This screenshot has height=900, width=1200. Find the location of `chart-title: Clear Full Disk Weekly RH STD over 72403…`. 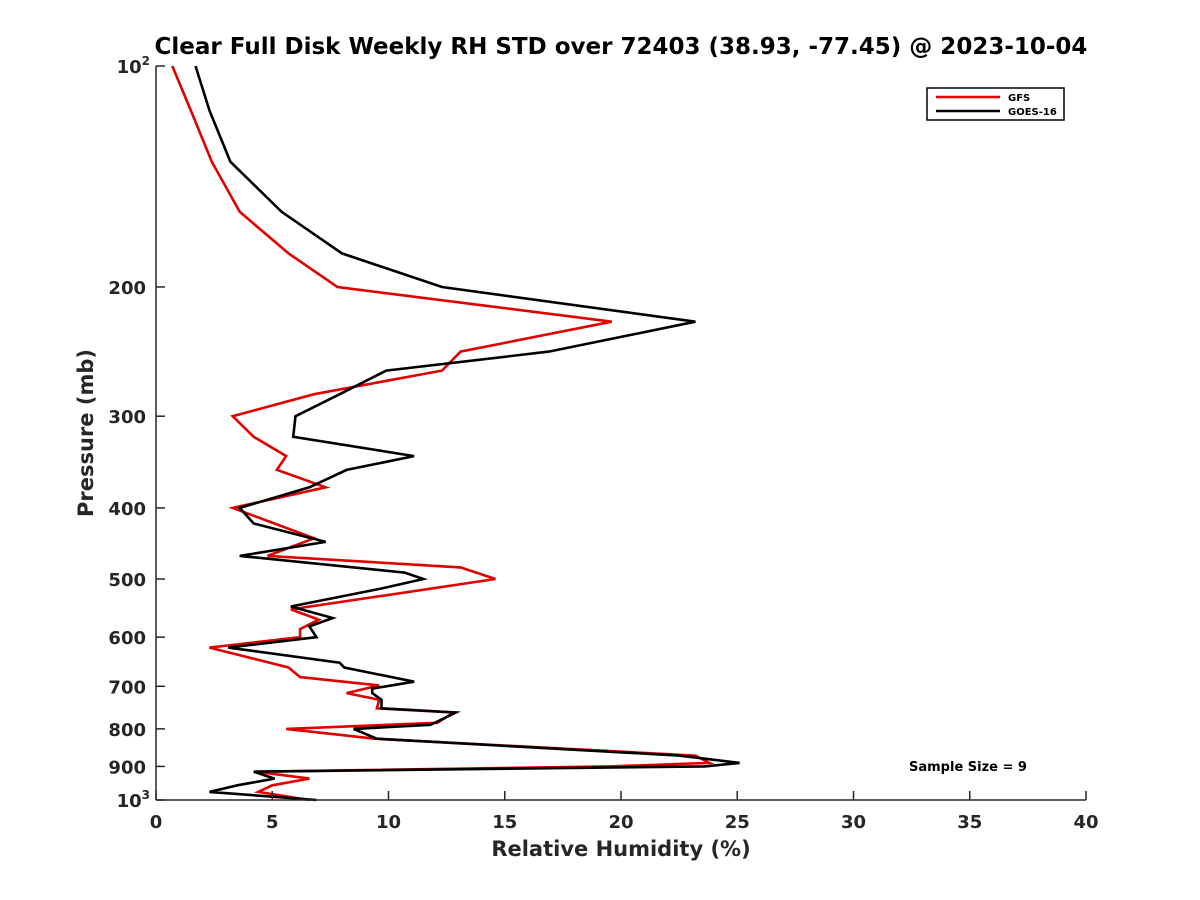

chart-title: Clear Full Disk Weekly RH STD over 72403… is located at coordinates (621, 47).